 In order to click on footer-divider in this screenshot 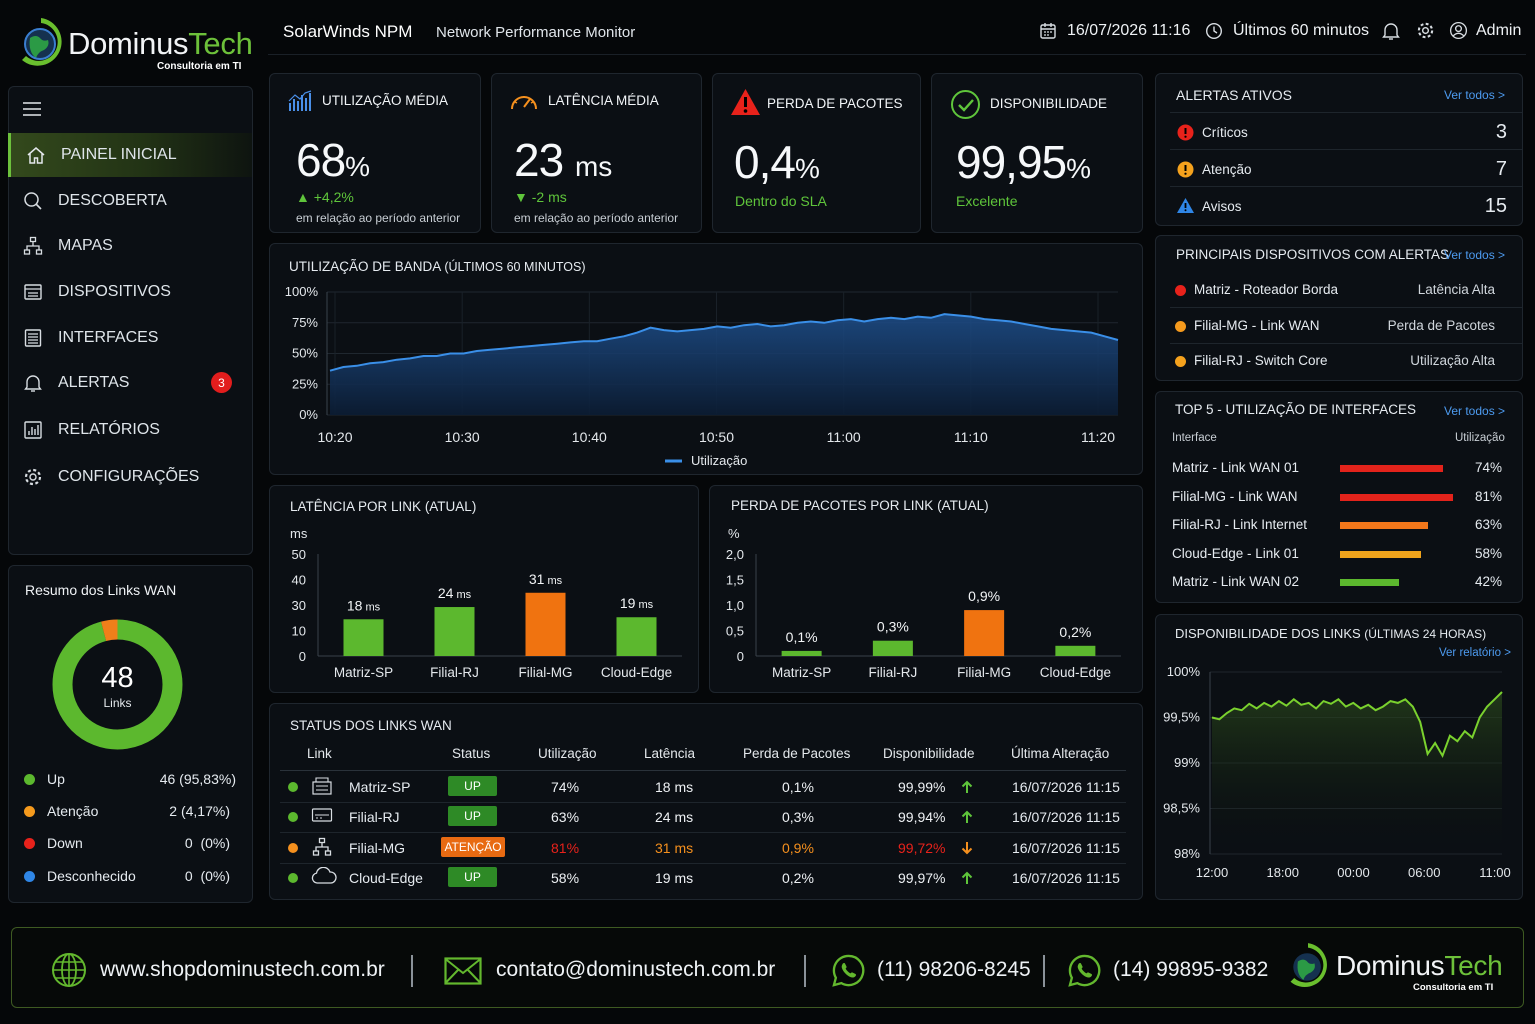, I will do `click(805, 971)`.